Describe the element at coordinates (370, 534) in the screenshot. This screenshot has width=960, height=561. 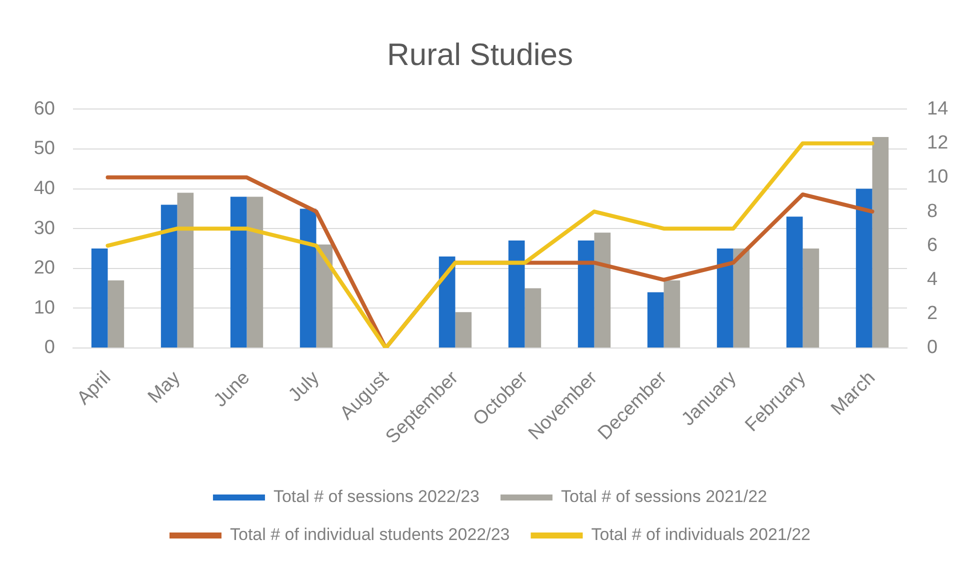
I see `legend-label: Total # of individual students 2022/23` at that location.